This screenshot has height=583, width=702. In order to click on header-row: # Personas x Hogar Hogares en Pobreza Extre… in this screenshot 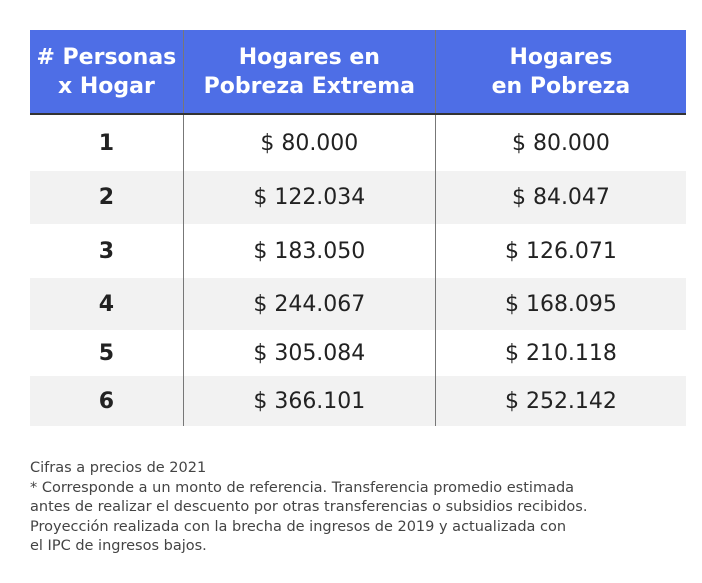, I will do `click(358, 72)`.